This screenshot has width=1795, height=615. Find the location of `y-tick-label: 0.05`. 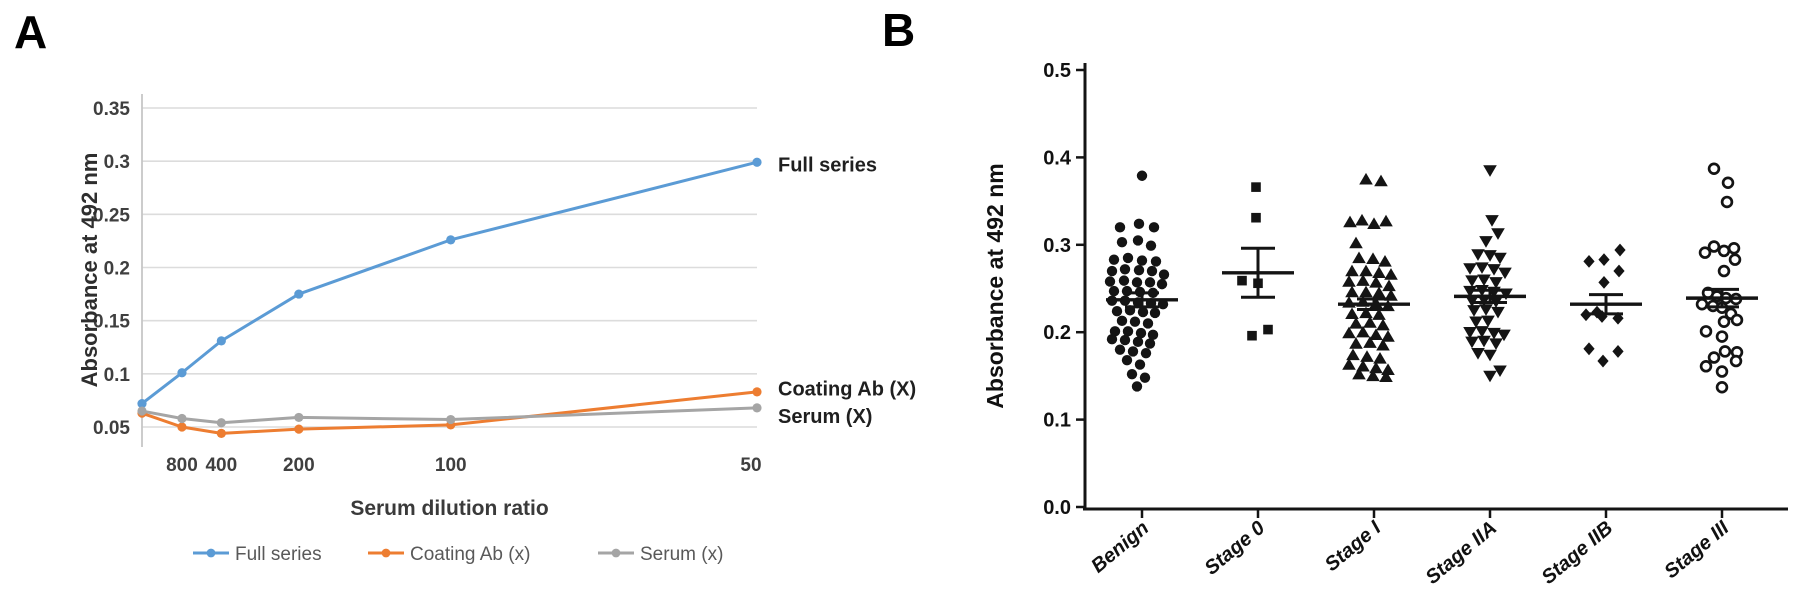

y-tick-label: 0.05 is located at coordinates (111, 428).